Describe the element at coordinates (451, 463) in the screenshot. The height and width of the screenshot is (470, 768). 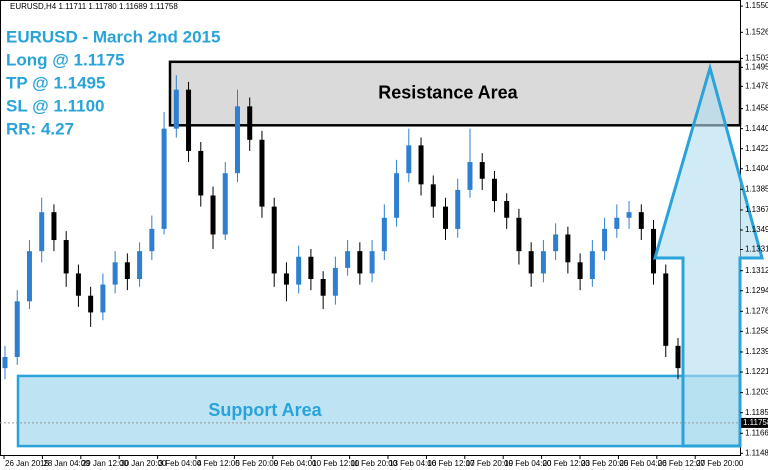
I see `x-tick-label: 16 Feb 12:00` at that location.